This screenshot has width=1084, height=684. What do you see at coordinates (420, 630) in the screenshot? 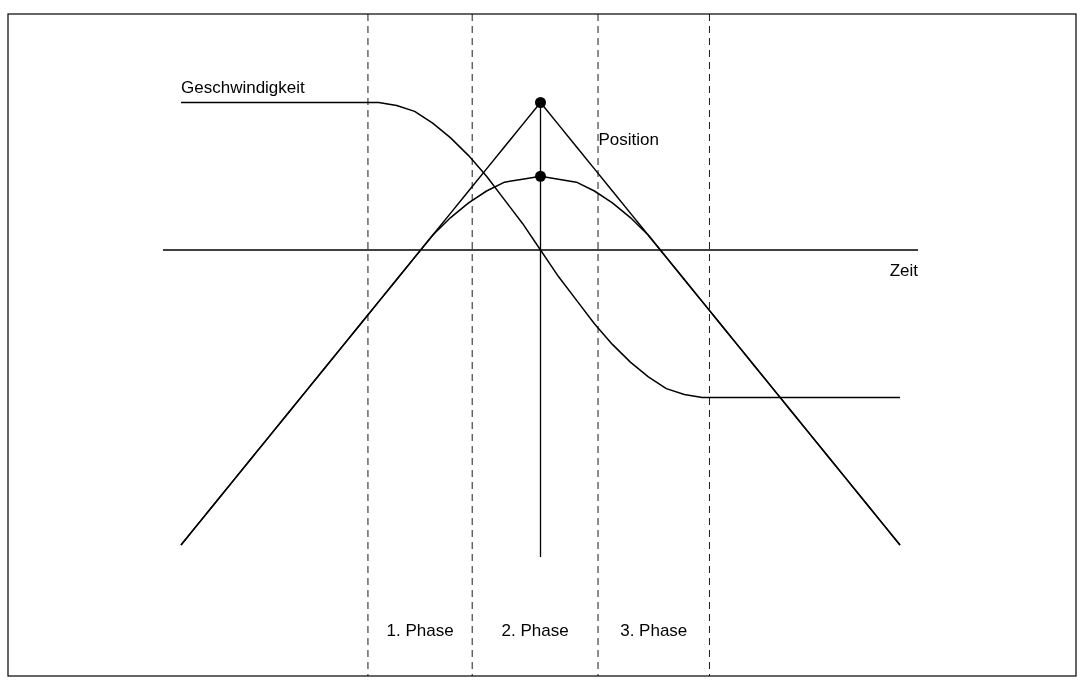
I see `text: 1. Phase` at bounding box center [420, 630].